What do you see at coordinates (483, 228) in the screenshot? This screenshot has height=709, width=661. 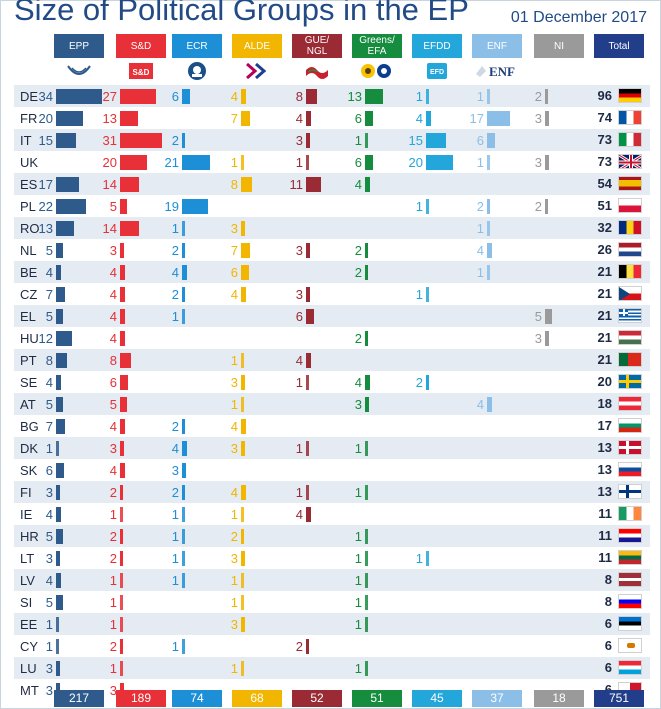 I see `seat-cell-enf: 1` at bounding box center [483, 228].